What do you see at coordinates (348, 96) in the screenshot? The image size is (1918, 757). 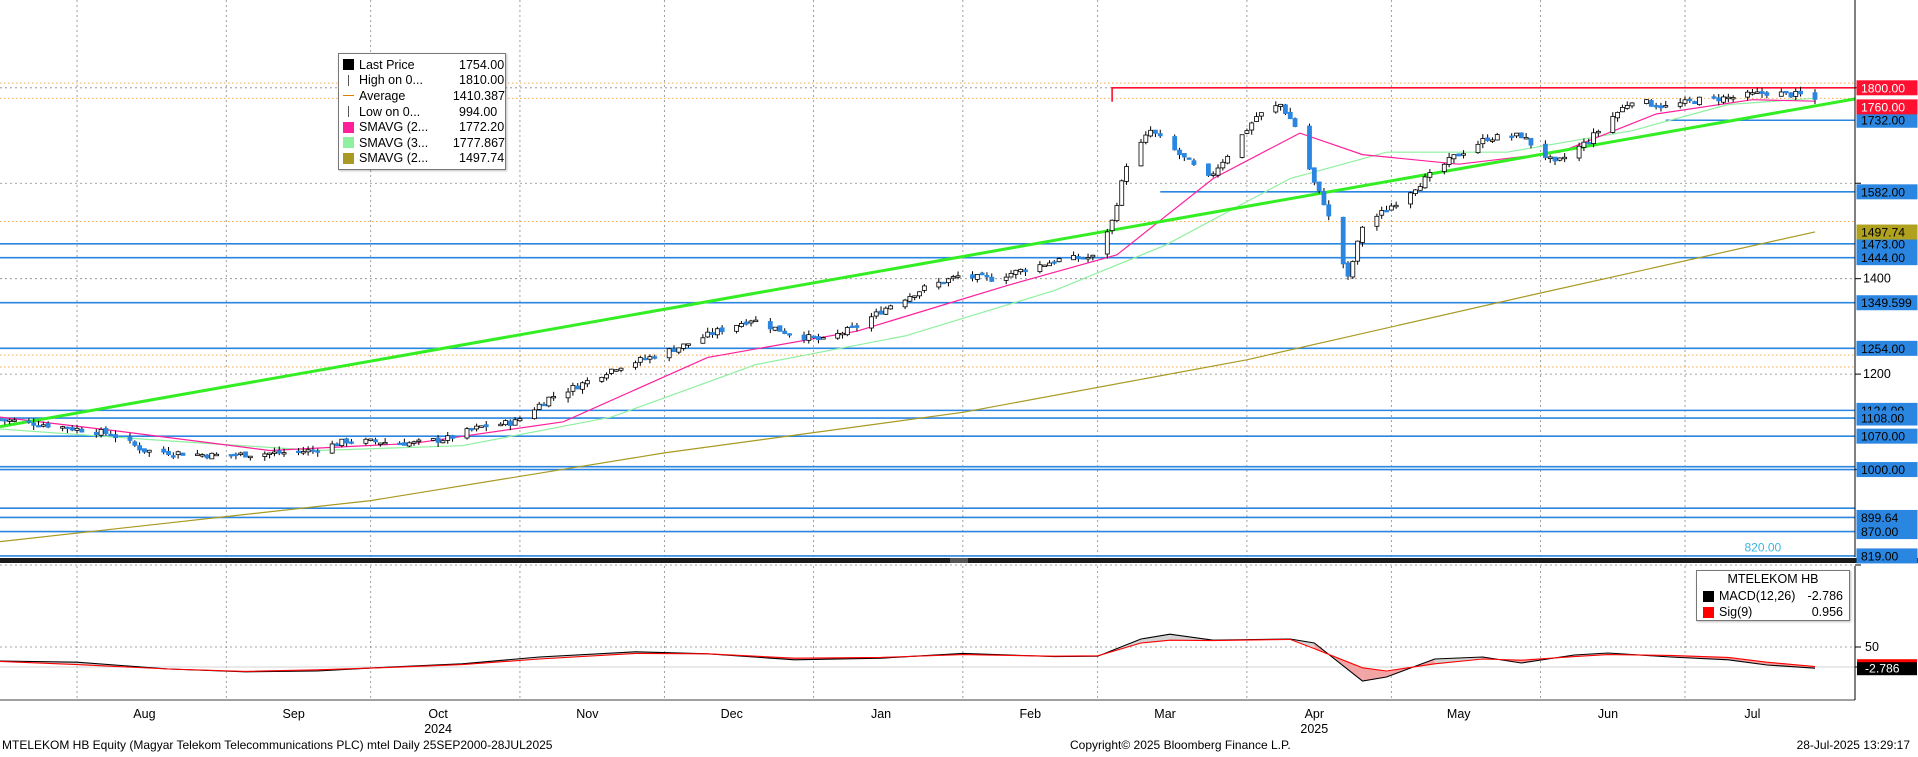 I see `average-line-icon` at bounding box center [348, 96].